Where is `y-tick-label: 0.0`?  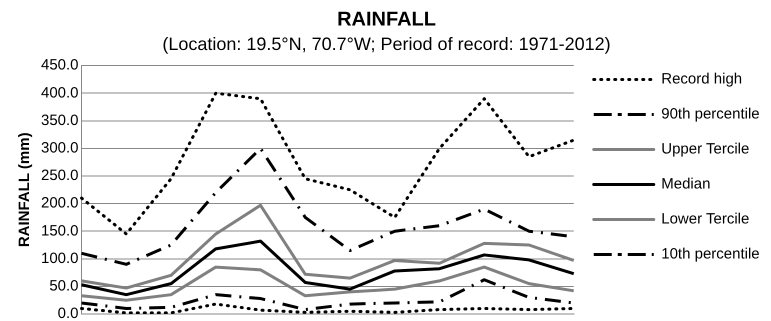 y-tick-label: 0.0 is located at coordinates (68, 313).